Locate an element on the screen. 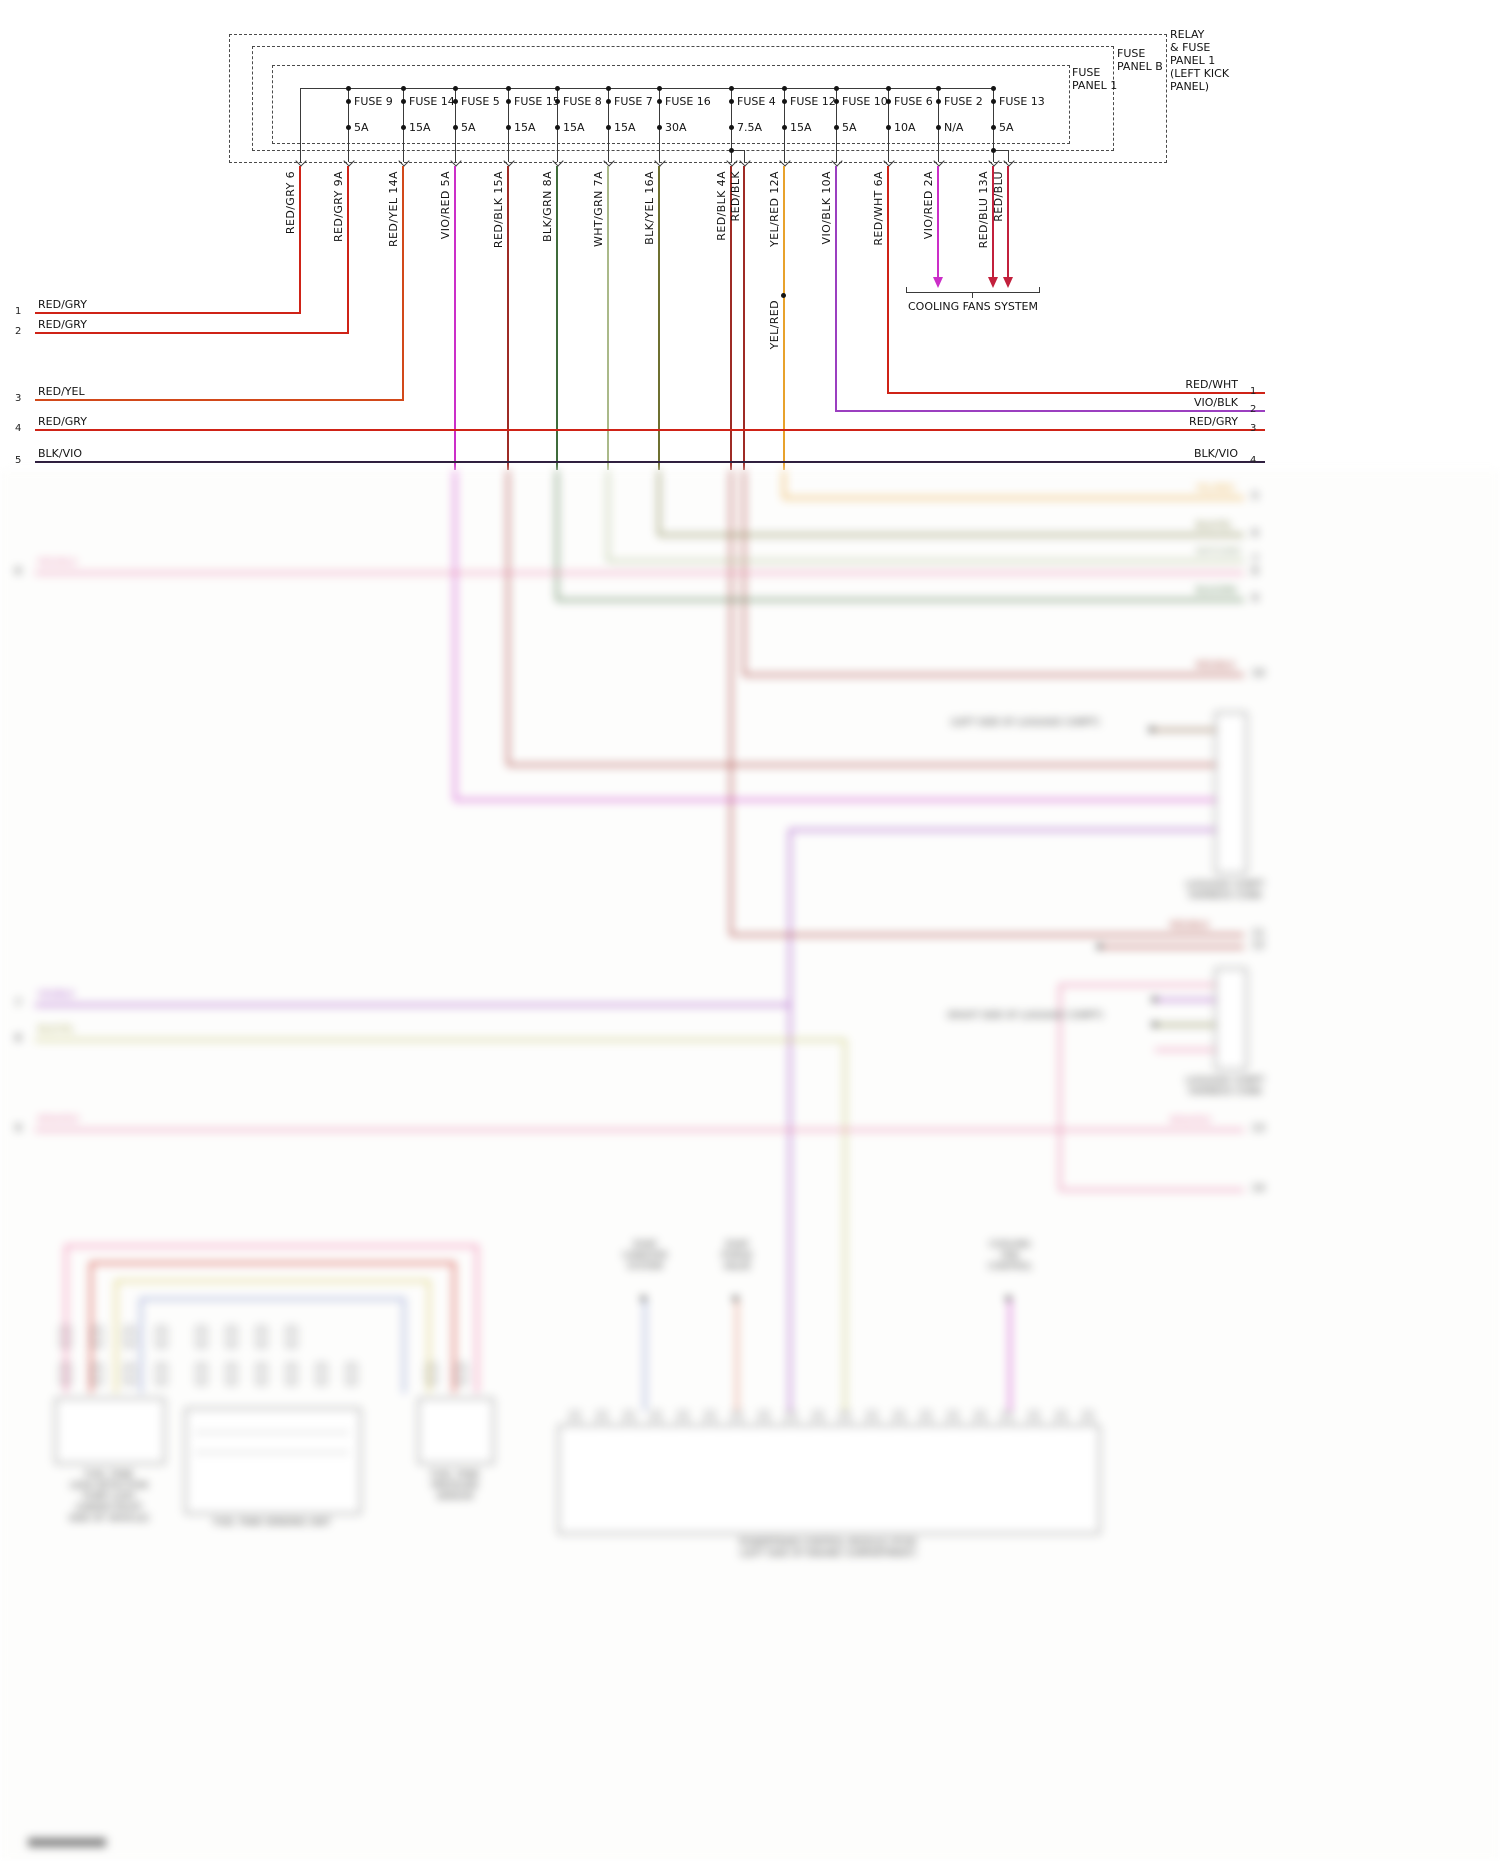 Image resolution: width=1500 pixels, height=1861 pixels. relay-fuse-panel-outline is located at coordinates (698, 98).